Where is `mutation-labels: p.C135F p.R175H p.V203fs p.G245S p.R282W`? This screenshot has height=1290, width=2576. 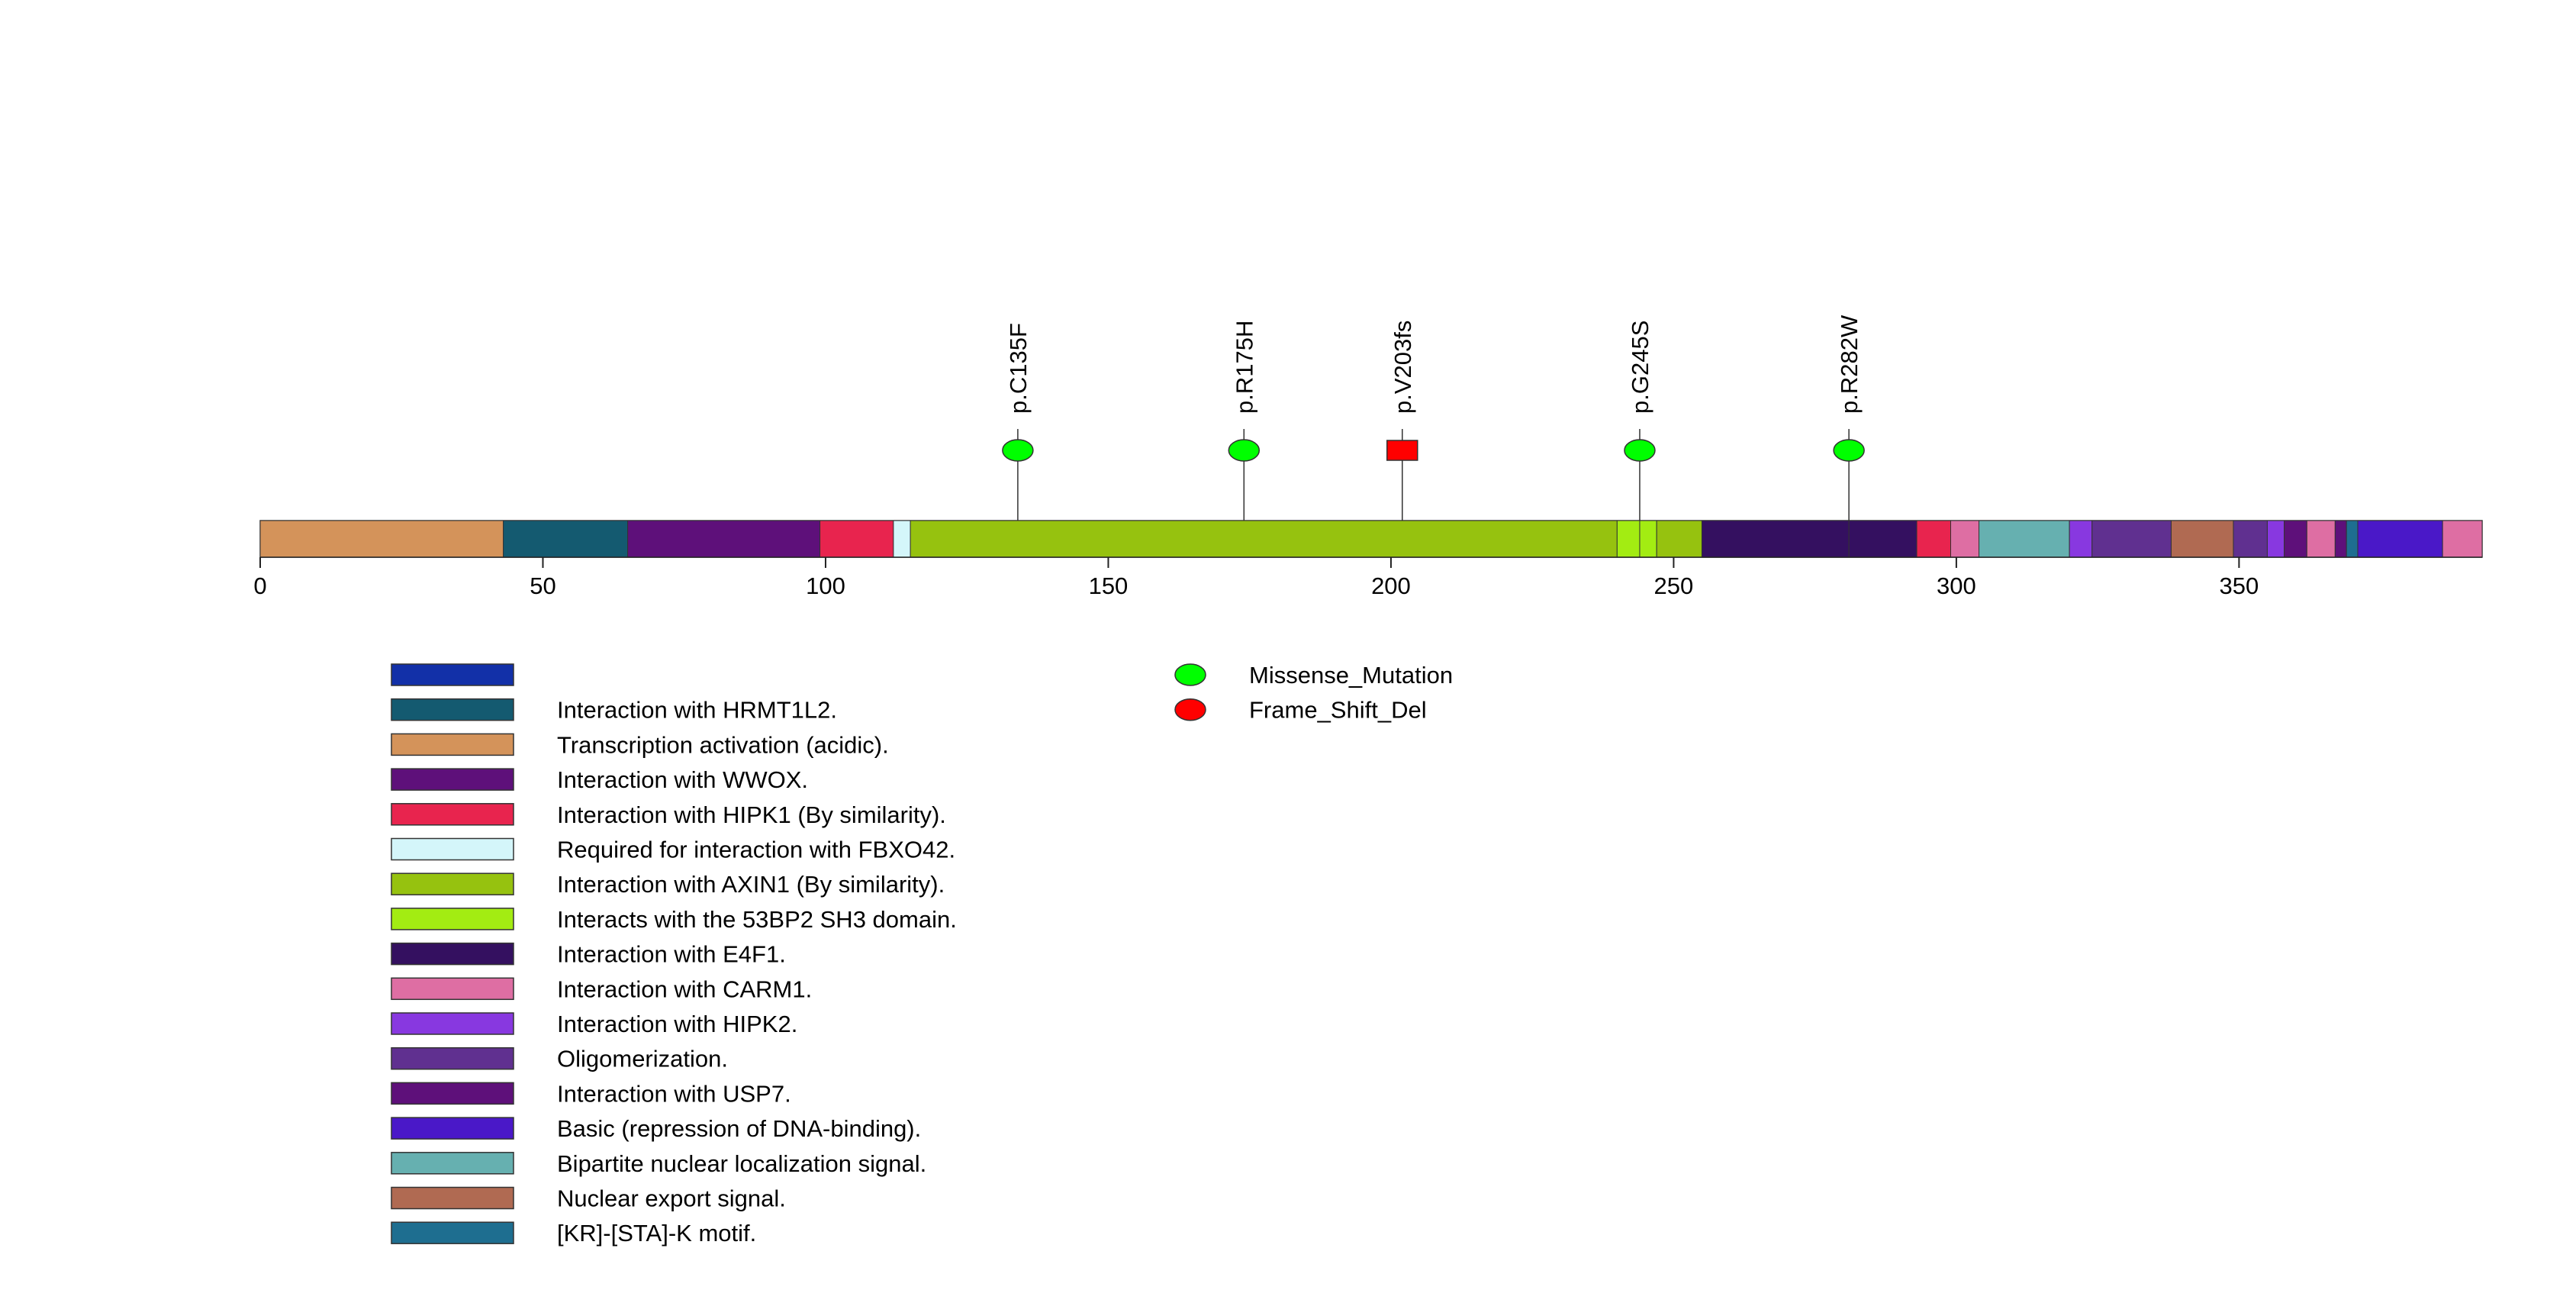 mutation-labels: p.C135F p.R175H p.V203fs p.G245S p.R282W is located at coordinates (1434, 364).